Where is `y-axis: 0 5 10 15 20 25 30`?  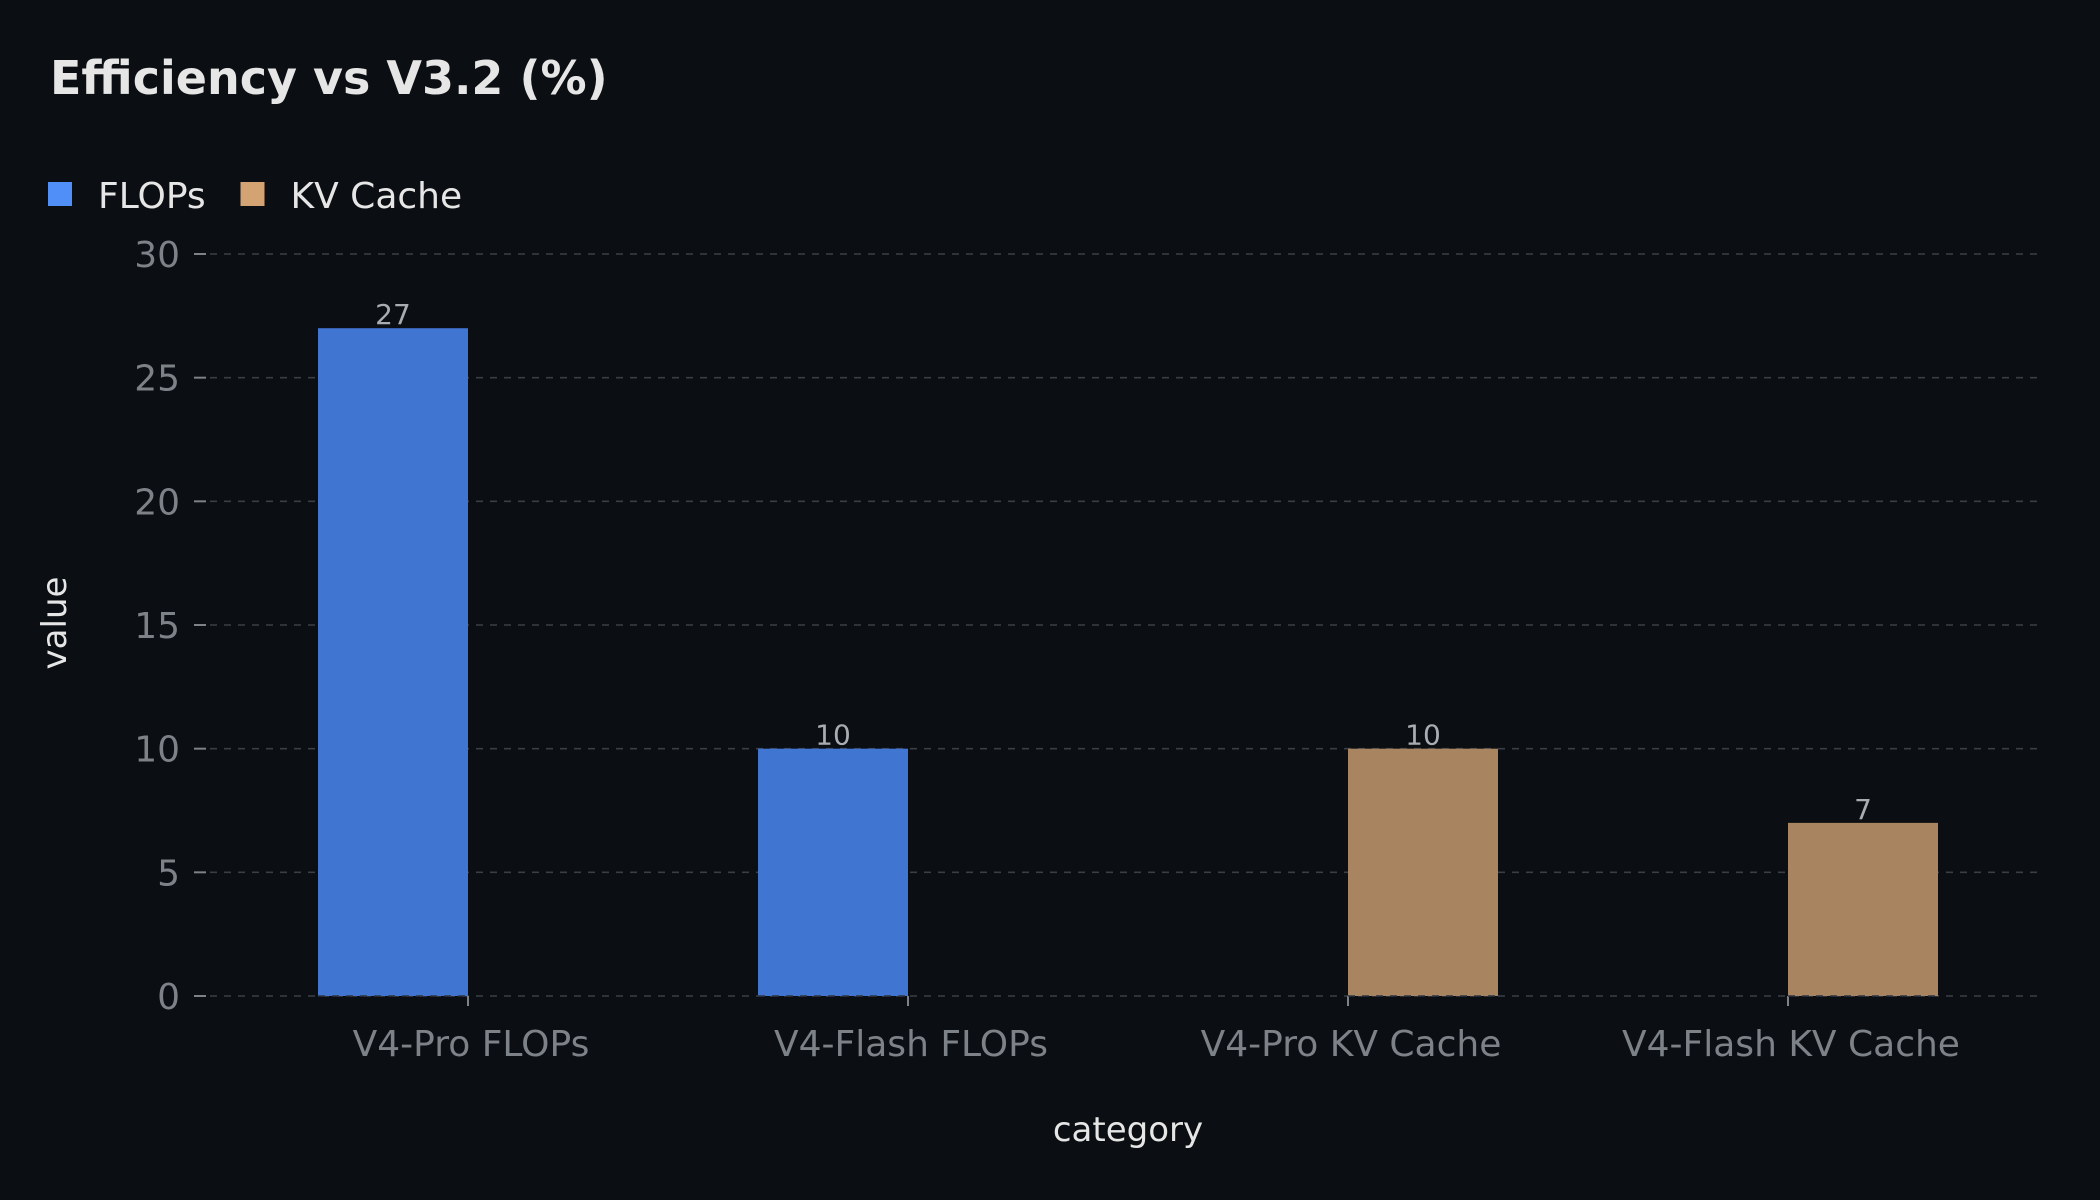
y-axis: 0 5 10 15 20 25 30 is located at coordinates (170, 626).